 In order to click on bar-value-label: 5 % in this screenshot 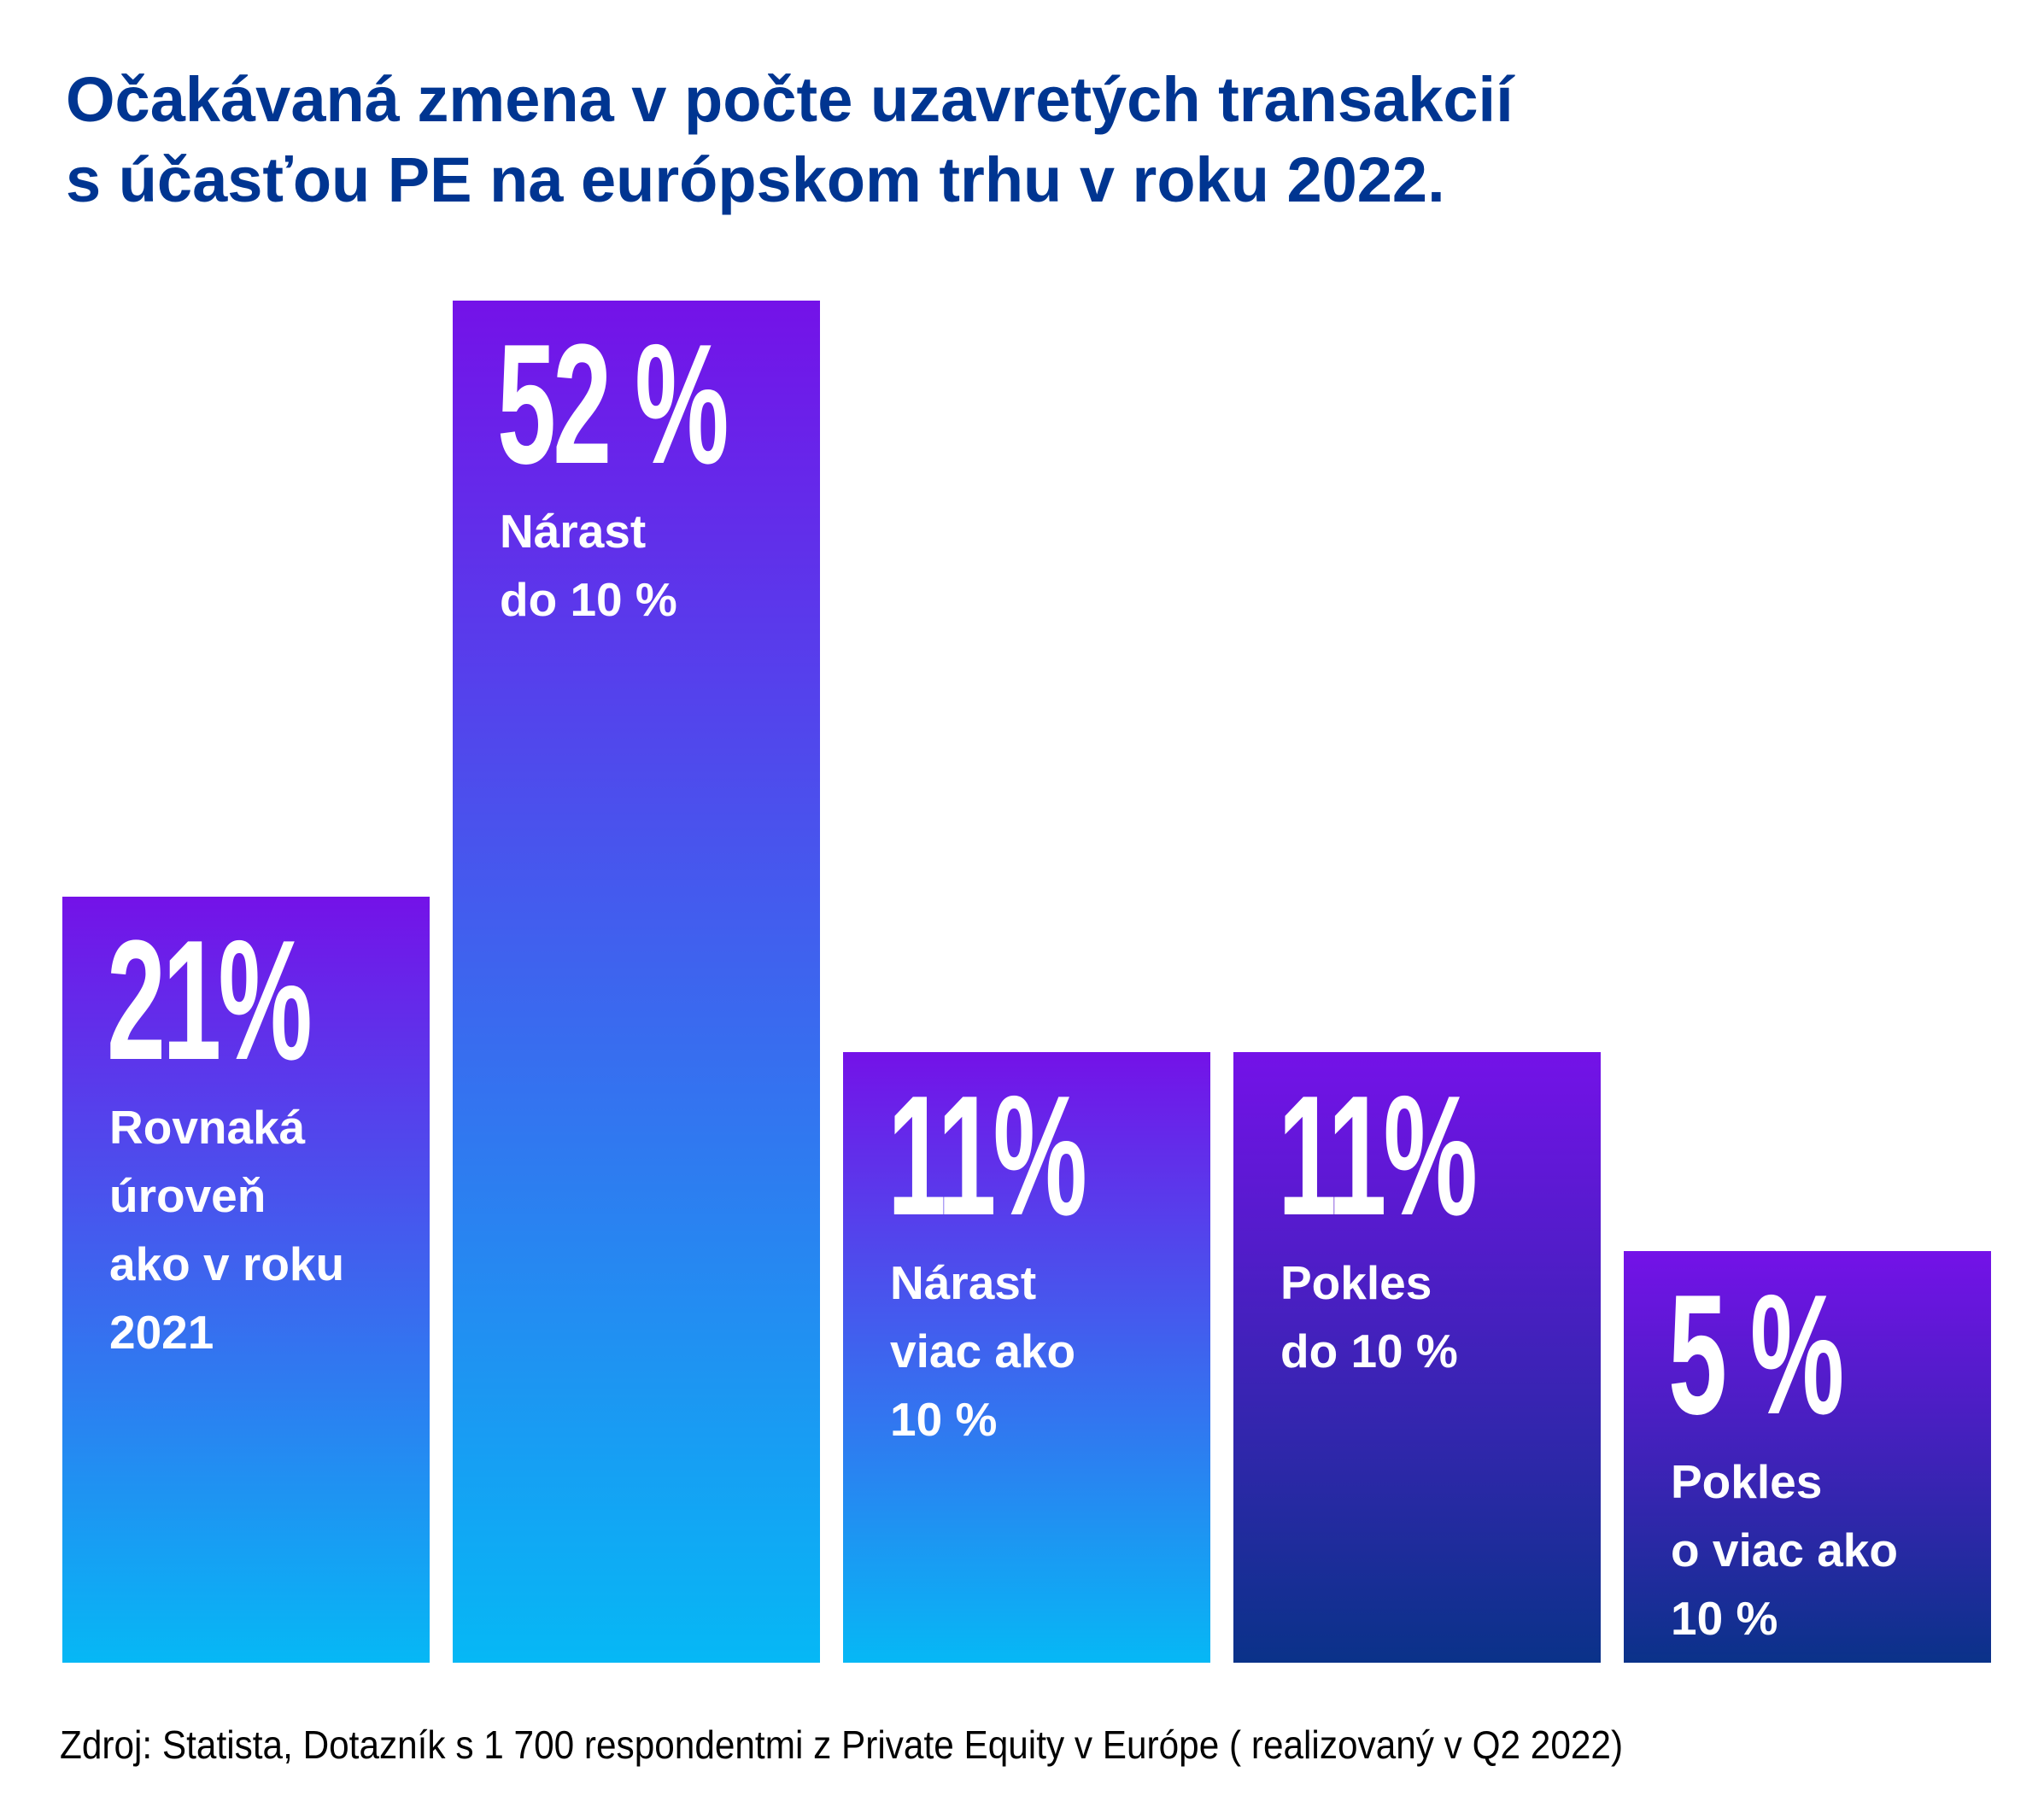, I will do `click(1756, 1355)`.